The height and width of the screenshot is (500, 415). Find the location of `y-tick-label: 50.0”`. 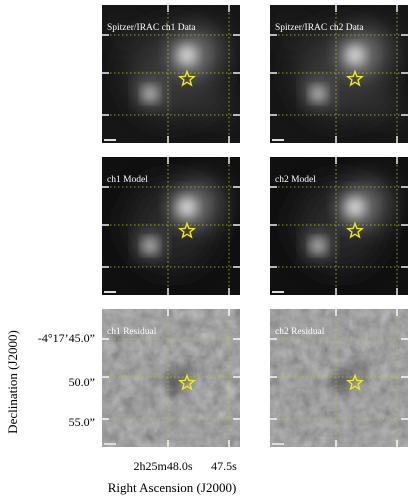

y-tick-label: 50.0” is located at coordinates (82, 382).